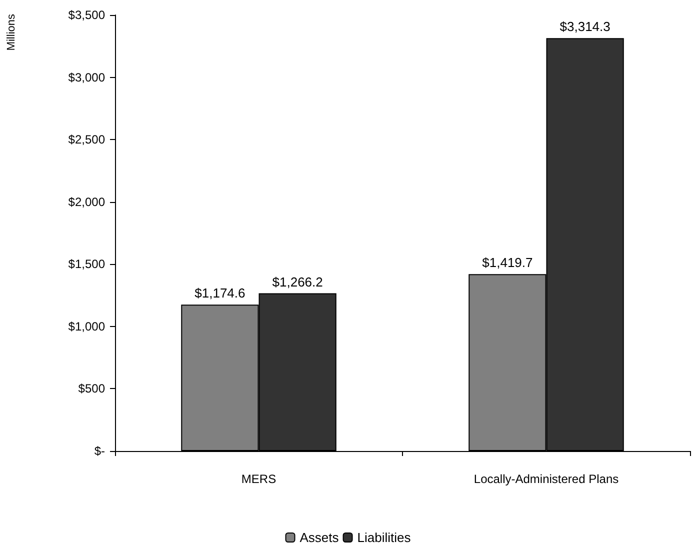 This screenshot has height=557, width=696. What do you see at coordinates (99, 451) in the screenshot?
I see `y-tick-label: $-` at bounding box center [99, 451].